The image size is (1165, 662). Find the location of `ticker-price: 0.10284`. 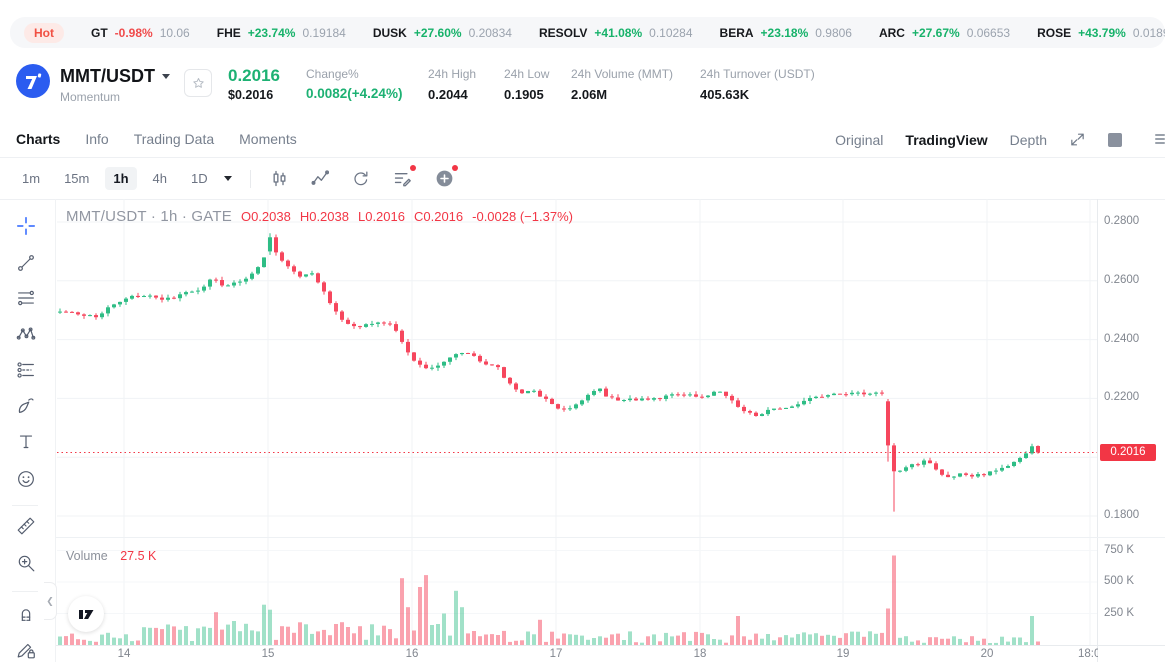

ticker-price: 0.10284 is located at coordinates (671, 32).